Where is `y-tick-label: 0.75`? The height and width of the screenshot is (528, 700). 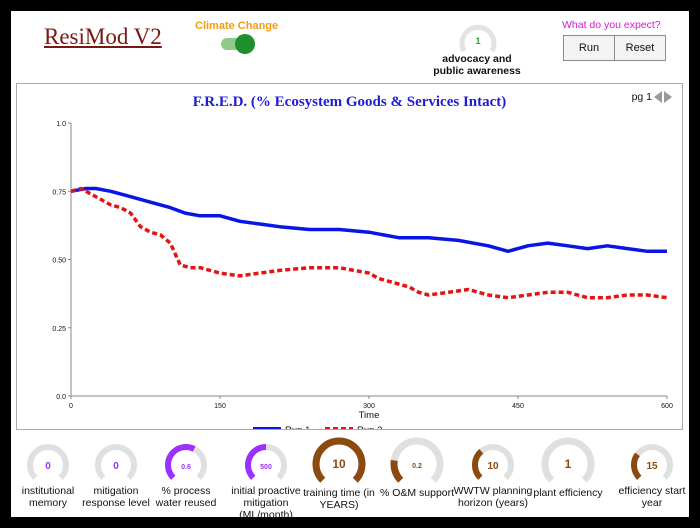
y-tick-label: 0.75 is located at coordinates (59, 192).